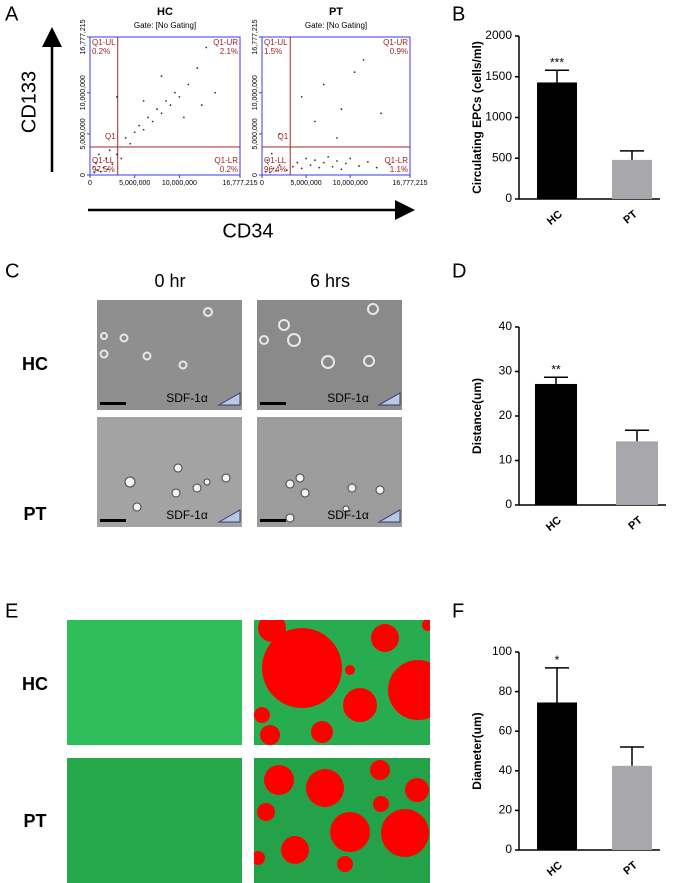  Describe the element at coordinates (502, 651) in the screenshot. I see `y-tick-label: 100` at that location.